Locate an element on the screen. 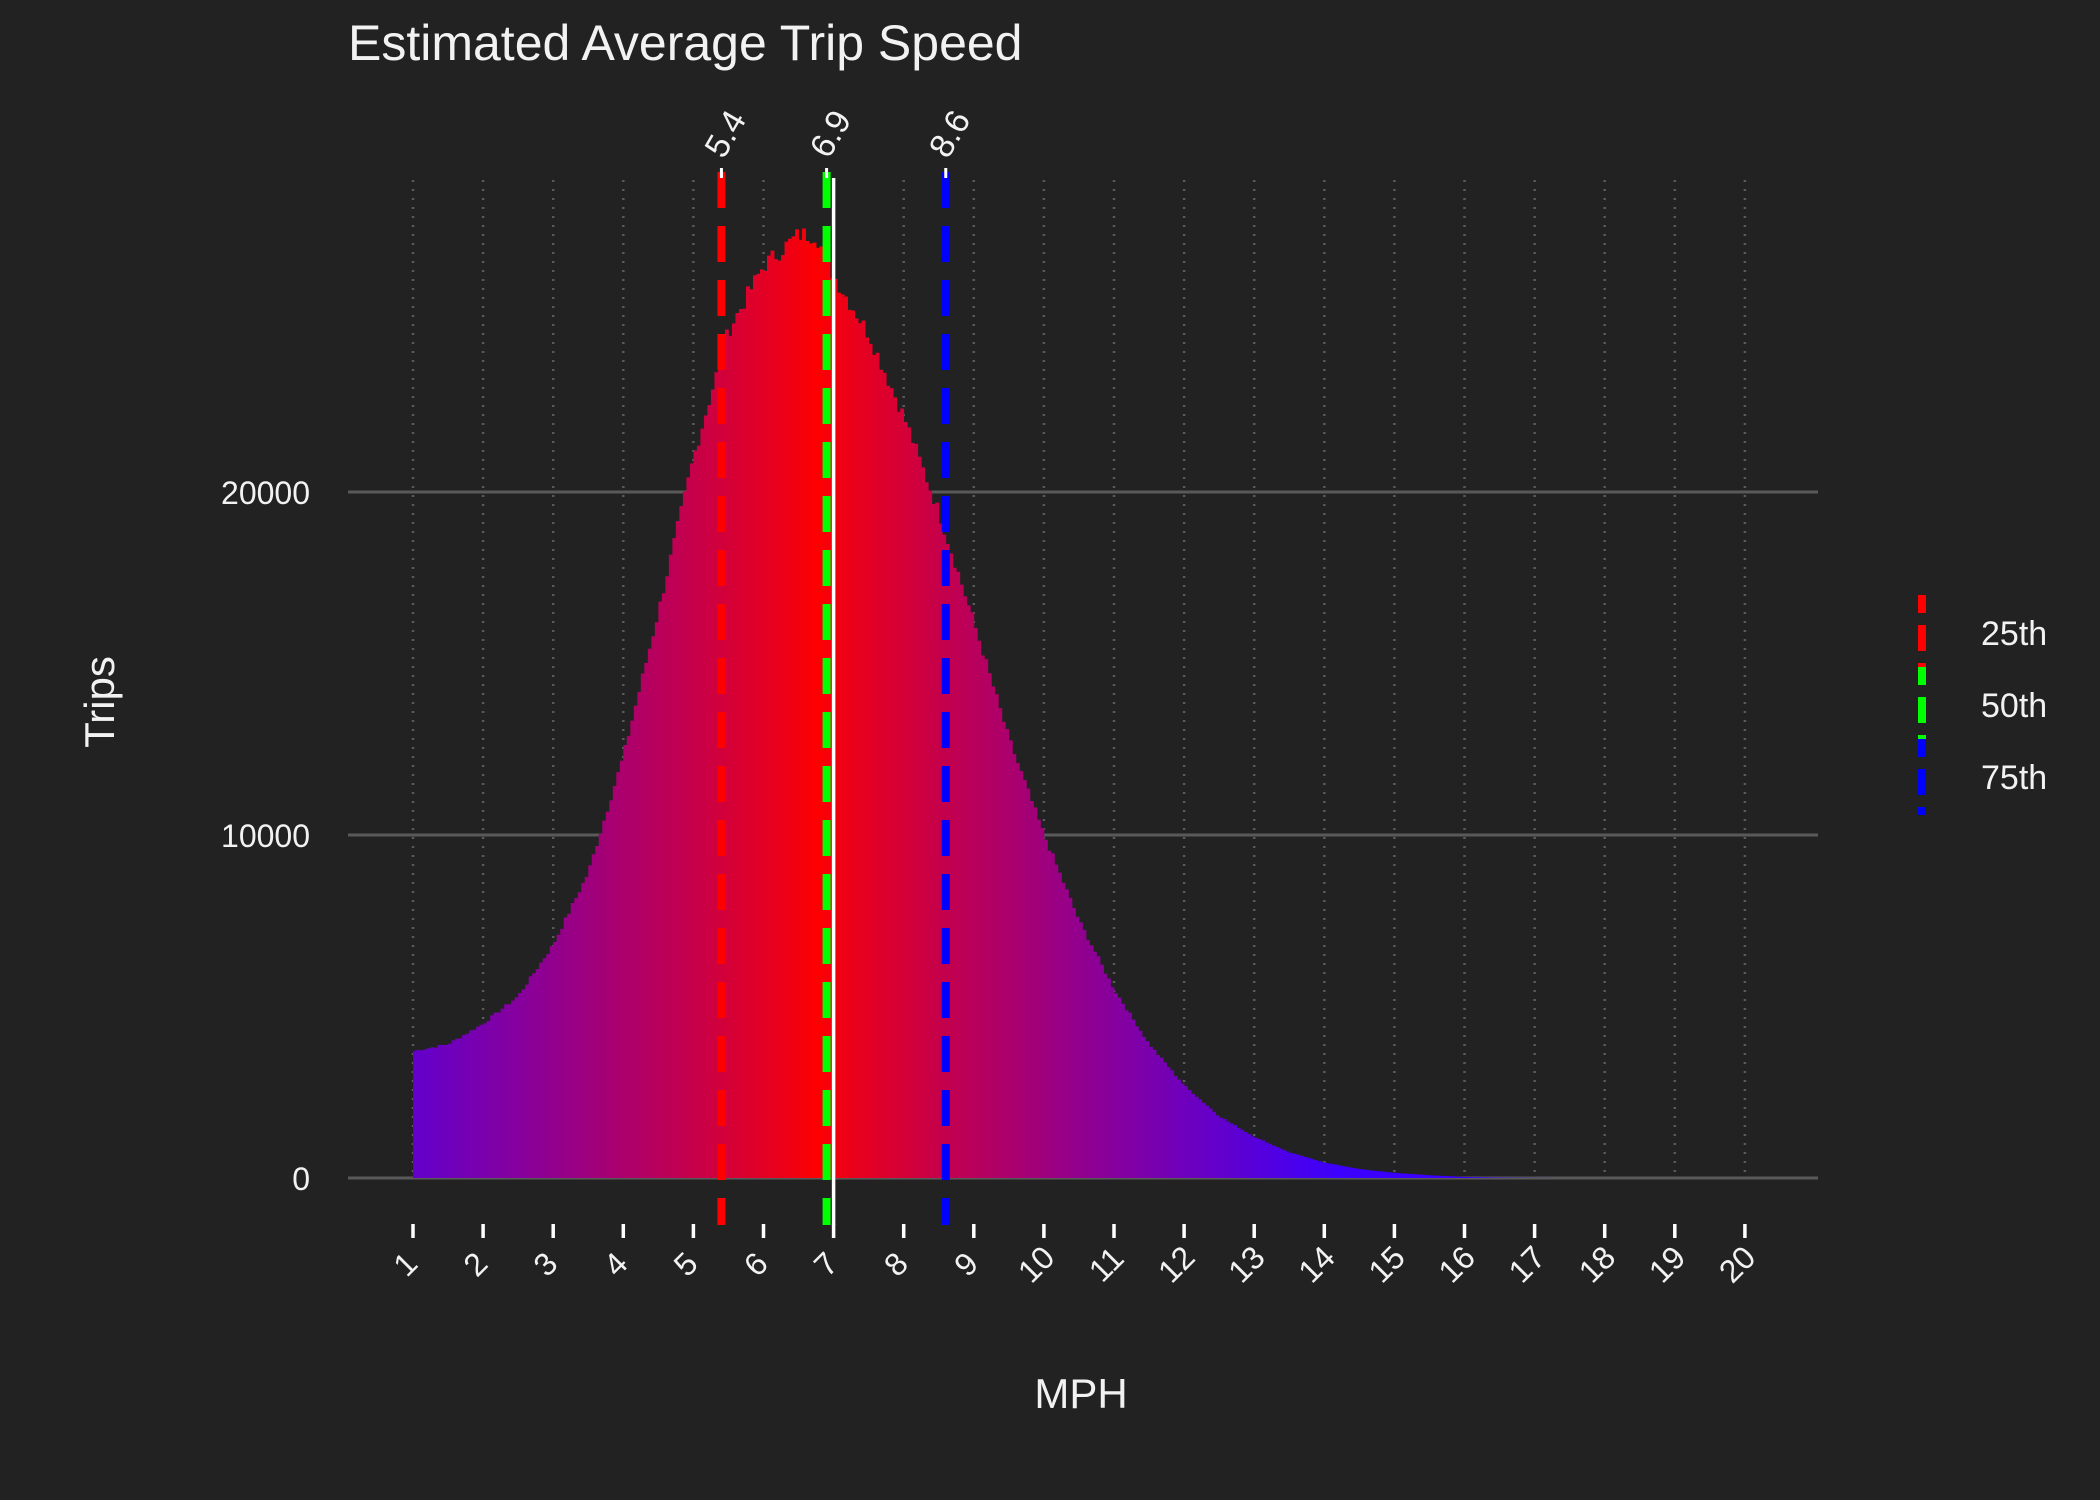  y-axis-label: Trips is located at coordinates (99, 702).